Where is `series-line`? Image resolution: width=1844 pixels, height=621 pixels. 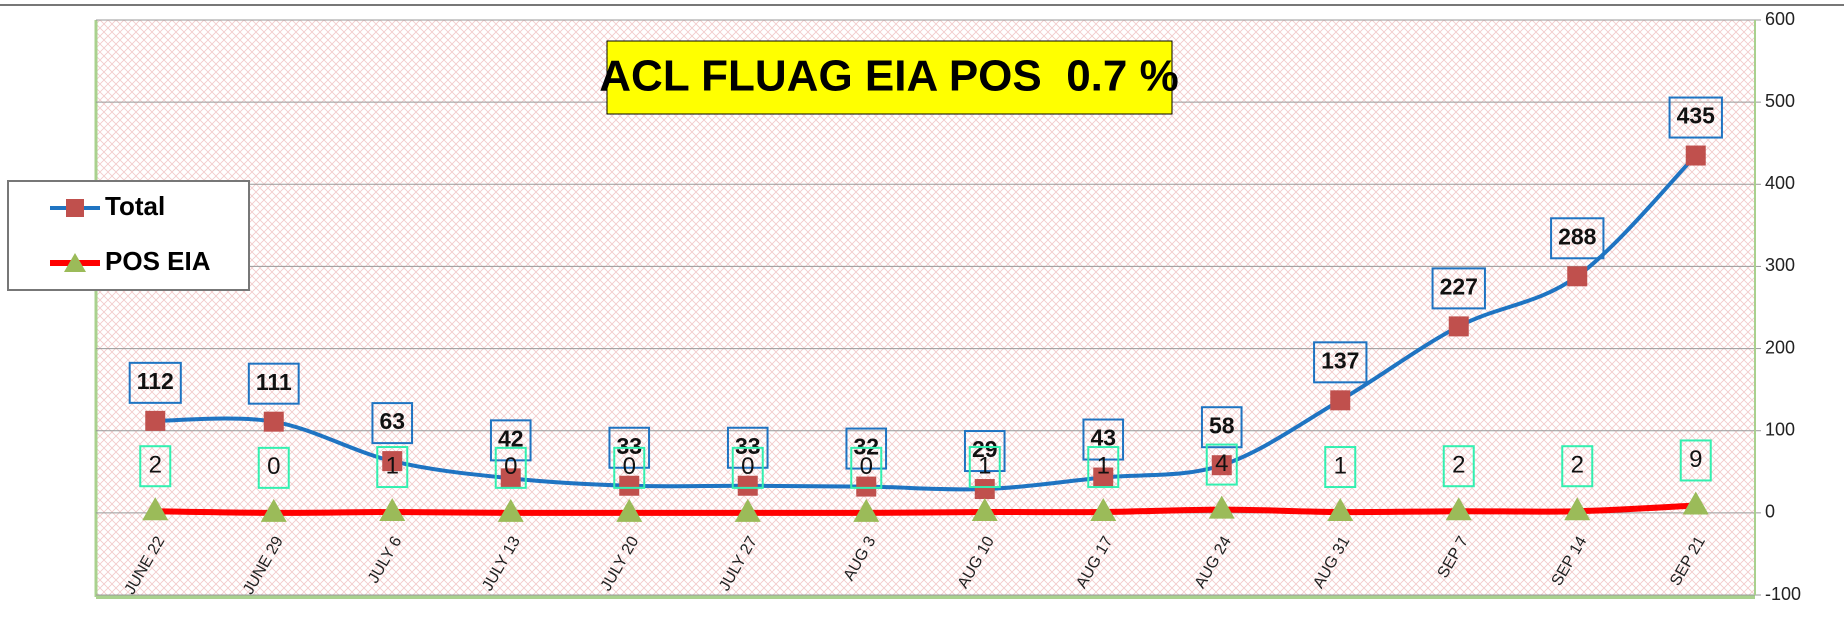 series-line is located at coordinates (925, 509).